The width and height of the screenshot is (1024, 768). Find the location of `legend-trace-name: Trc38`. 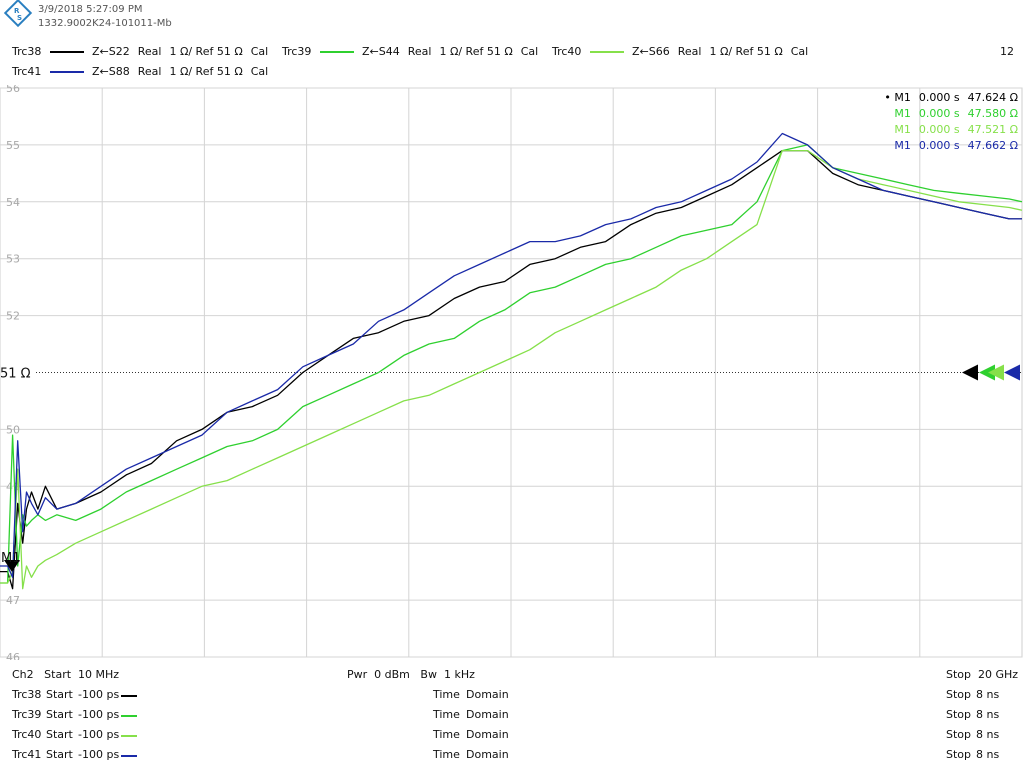

legend-trace-name: Trc38 is located at coordinates (27, 51).